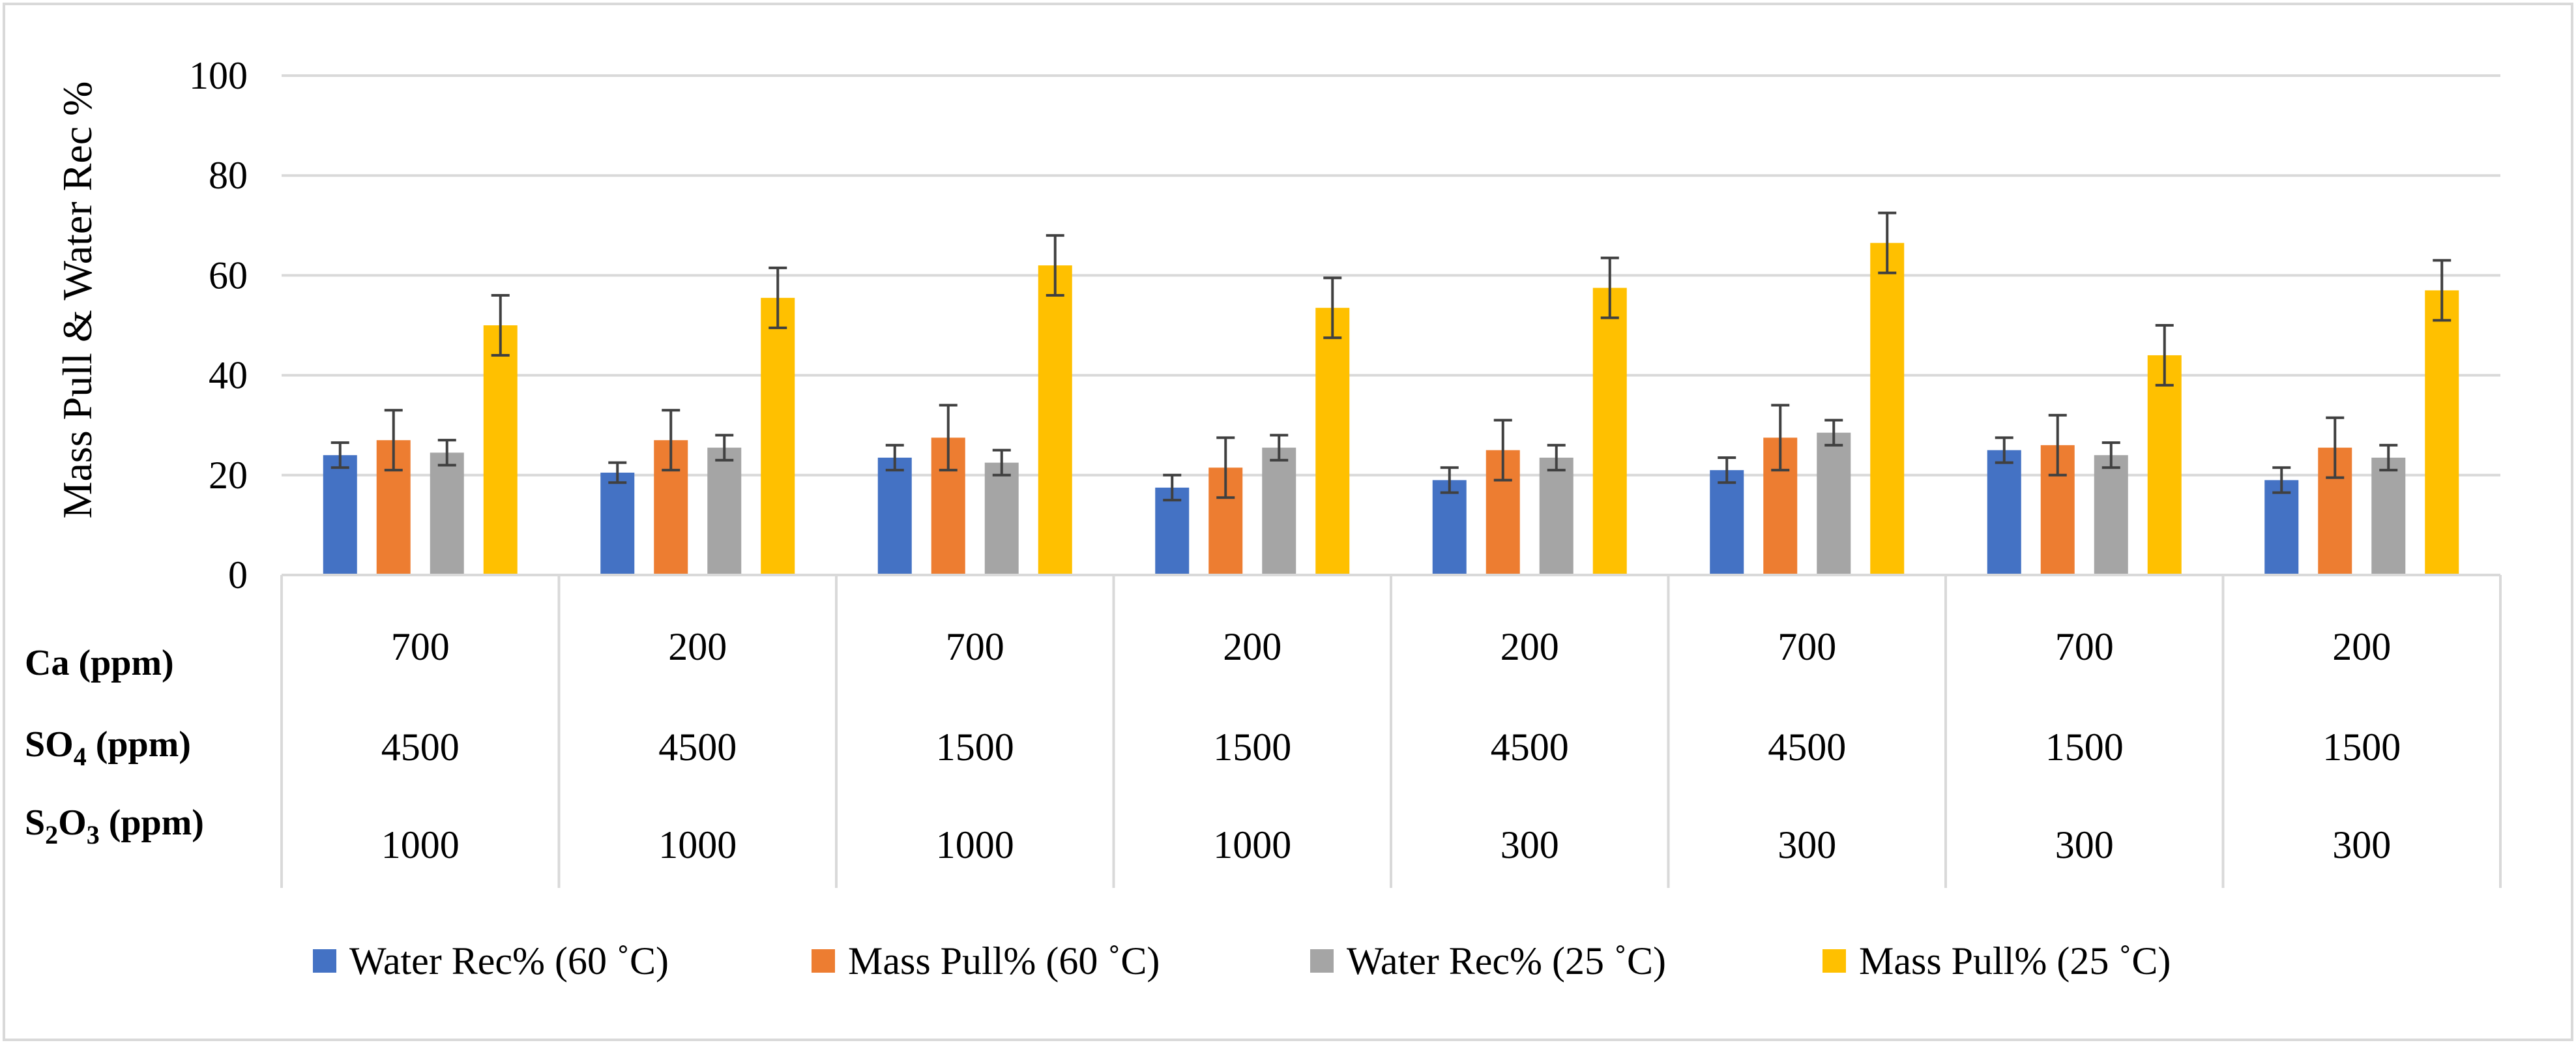 This screenshot has width=2576, height=1047. I want to click on row-label-so4-sub: 4, so click(80, 756).